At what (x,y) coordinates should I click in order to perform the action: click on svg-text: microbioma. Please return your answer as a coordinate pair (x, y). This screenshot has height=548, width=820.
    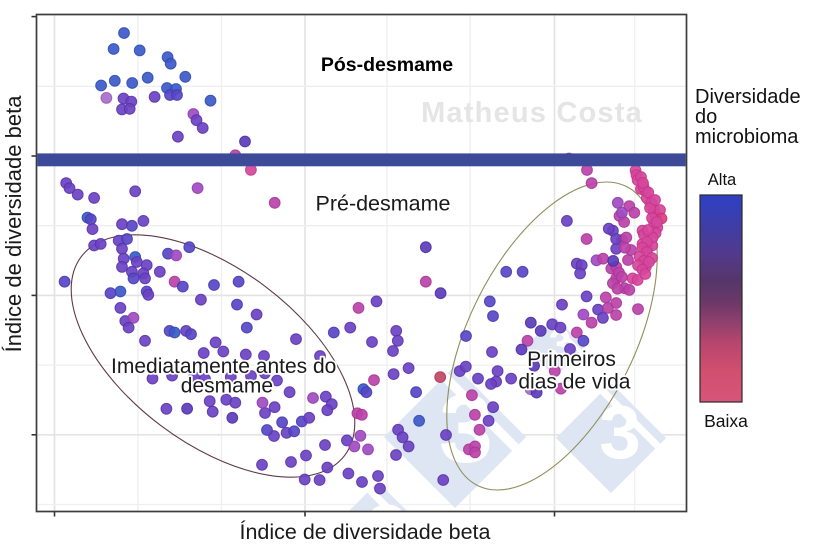
    Looking at the image, I should click on (747, 137).